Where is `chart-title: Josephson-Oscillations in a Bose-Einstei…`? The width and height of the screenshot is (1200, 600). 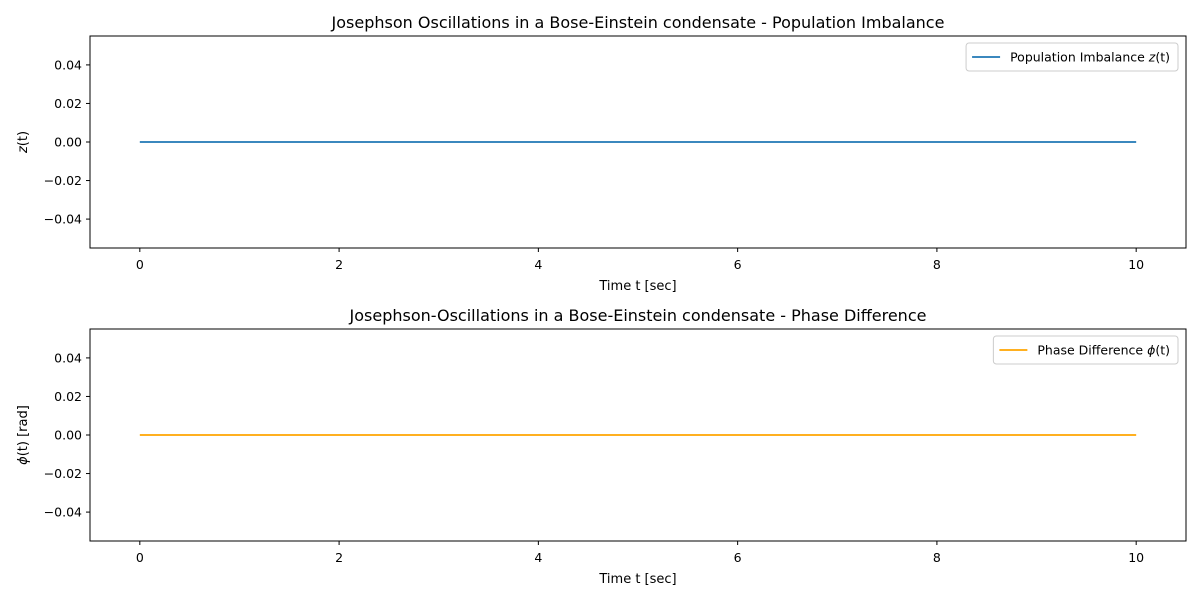 chart-title: Josephson-Oscillations in a Bose-Einstei… is located at coordinates (638, 315).